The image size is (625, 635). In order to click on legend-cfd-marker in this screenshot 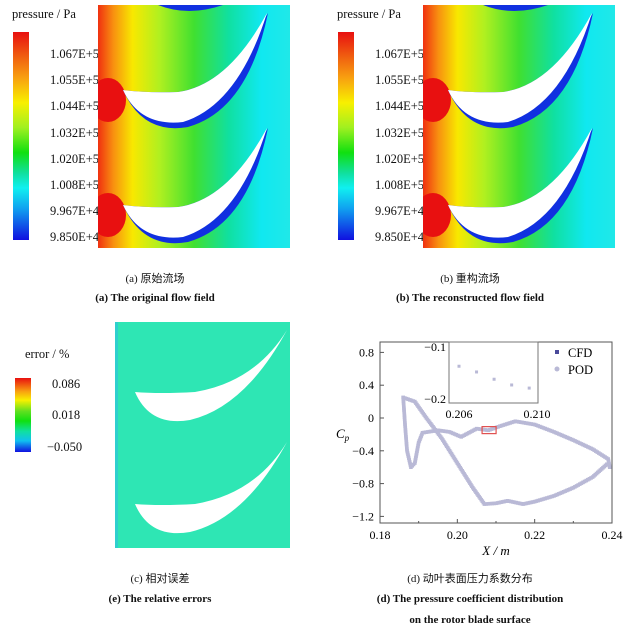, I will do `click(557, 352)`.